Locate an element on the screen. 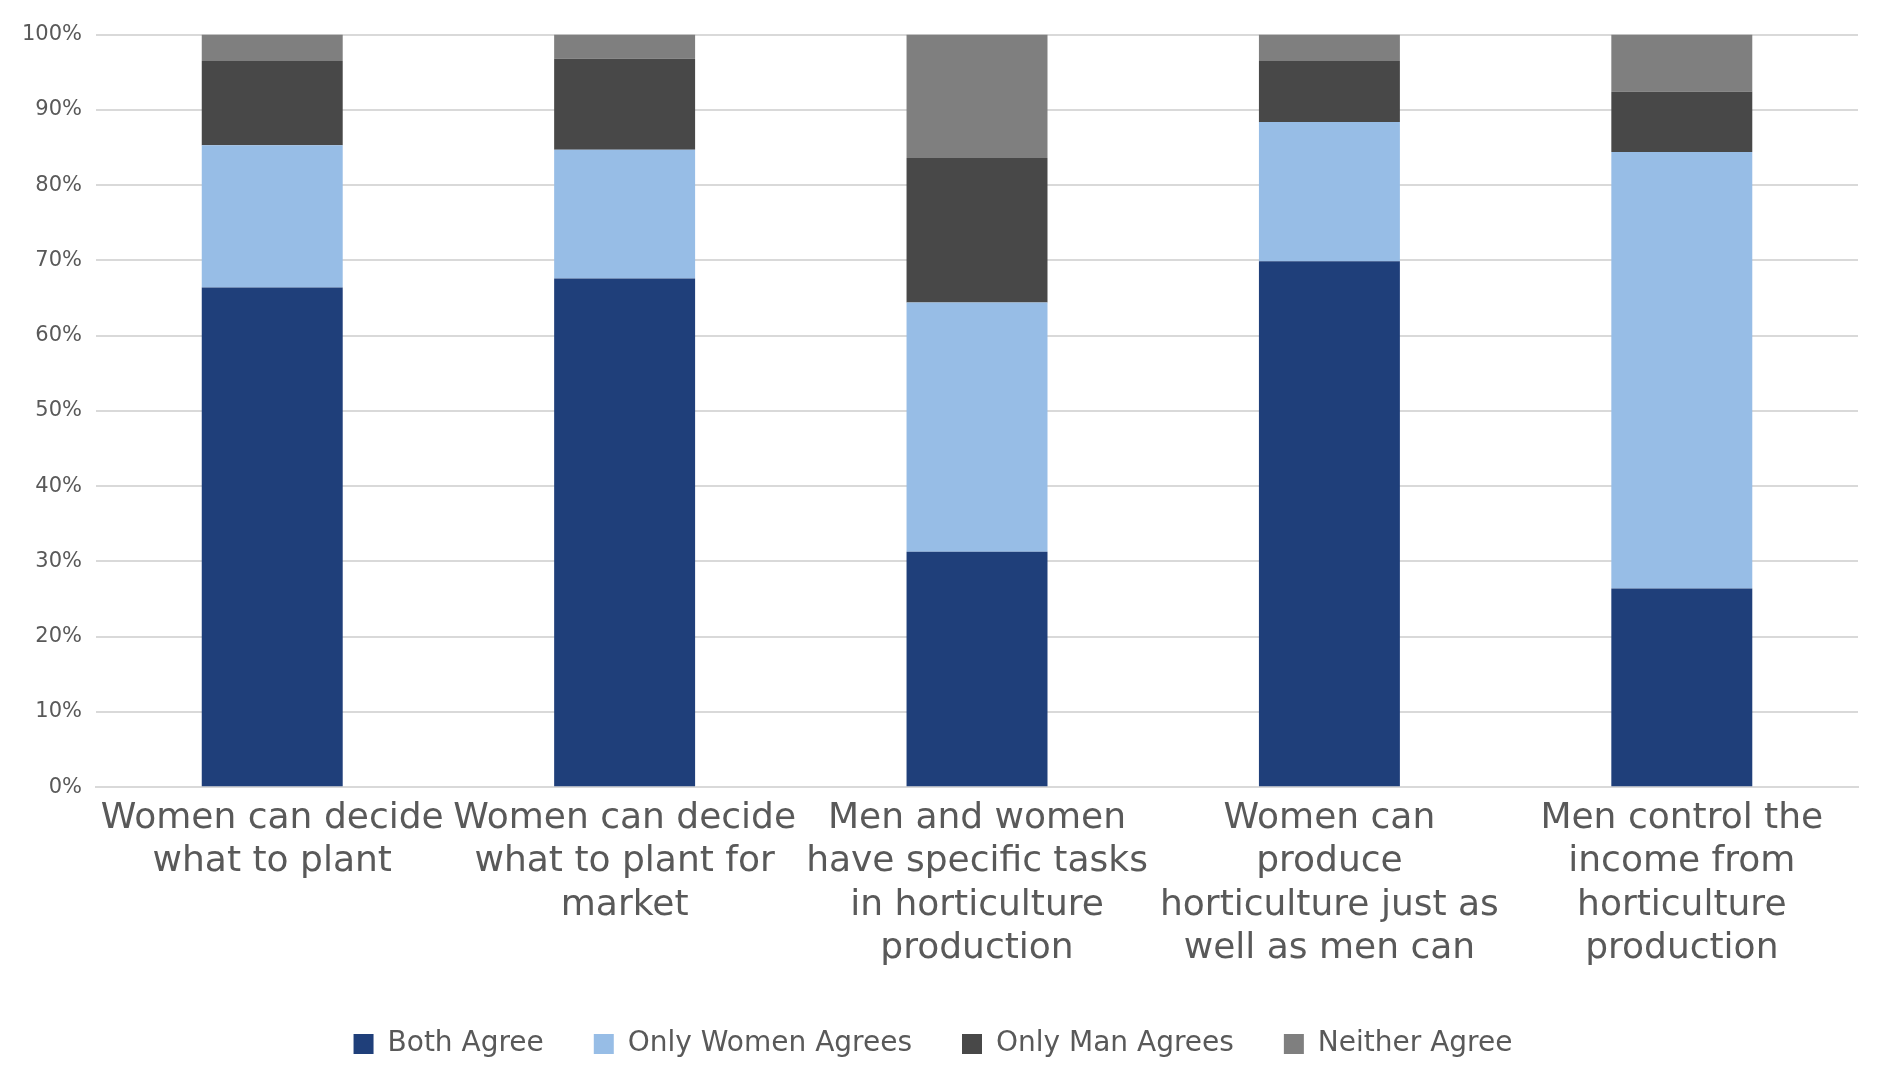 Image resolution: width=1878 pixels, height=1078 pixels. legend-label: Neither Agree is located at coordinates (1415, 1042).